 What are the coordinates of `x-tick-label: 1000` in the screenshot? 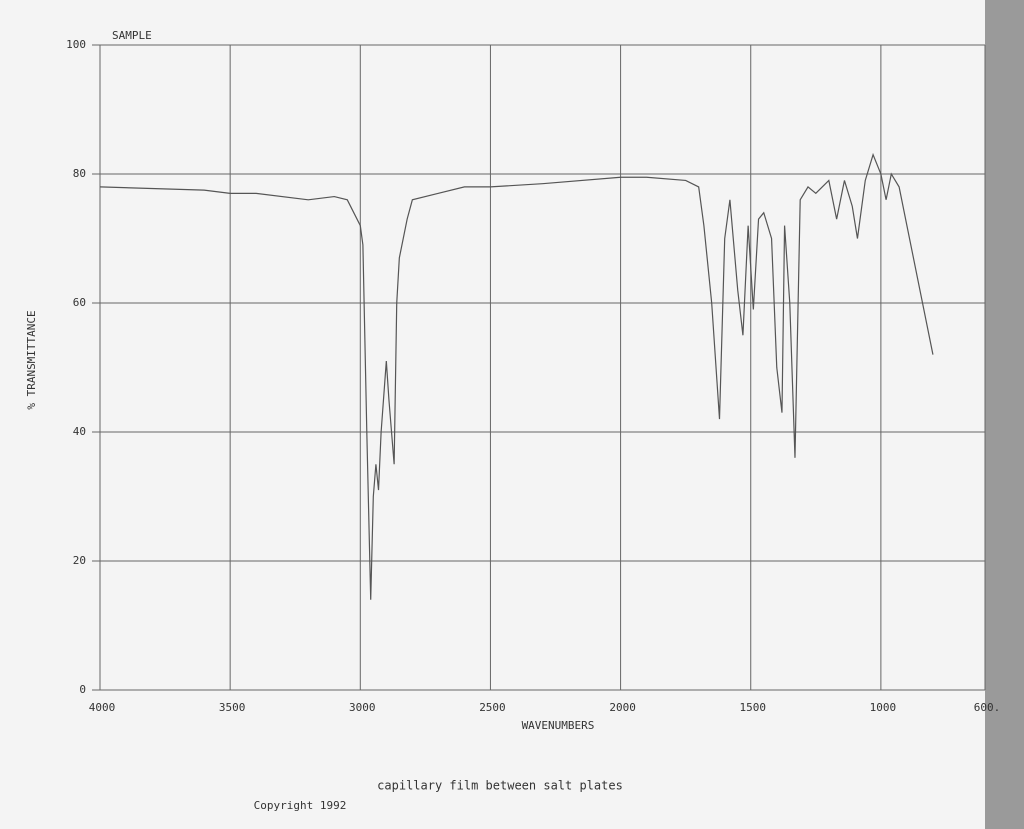 It's located at (883, 707).